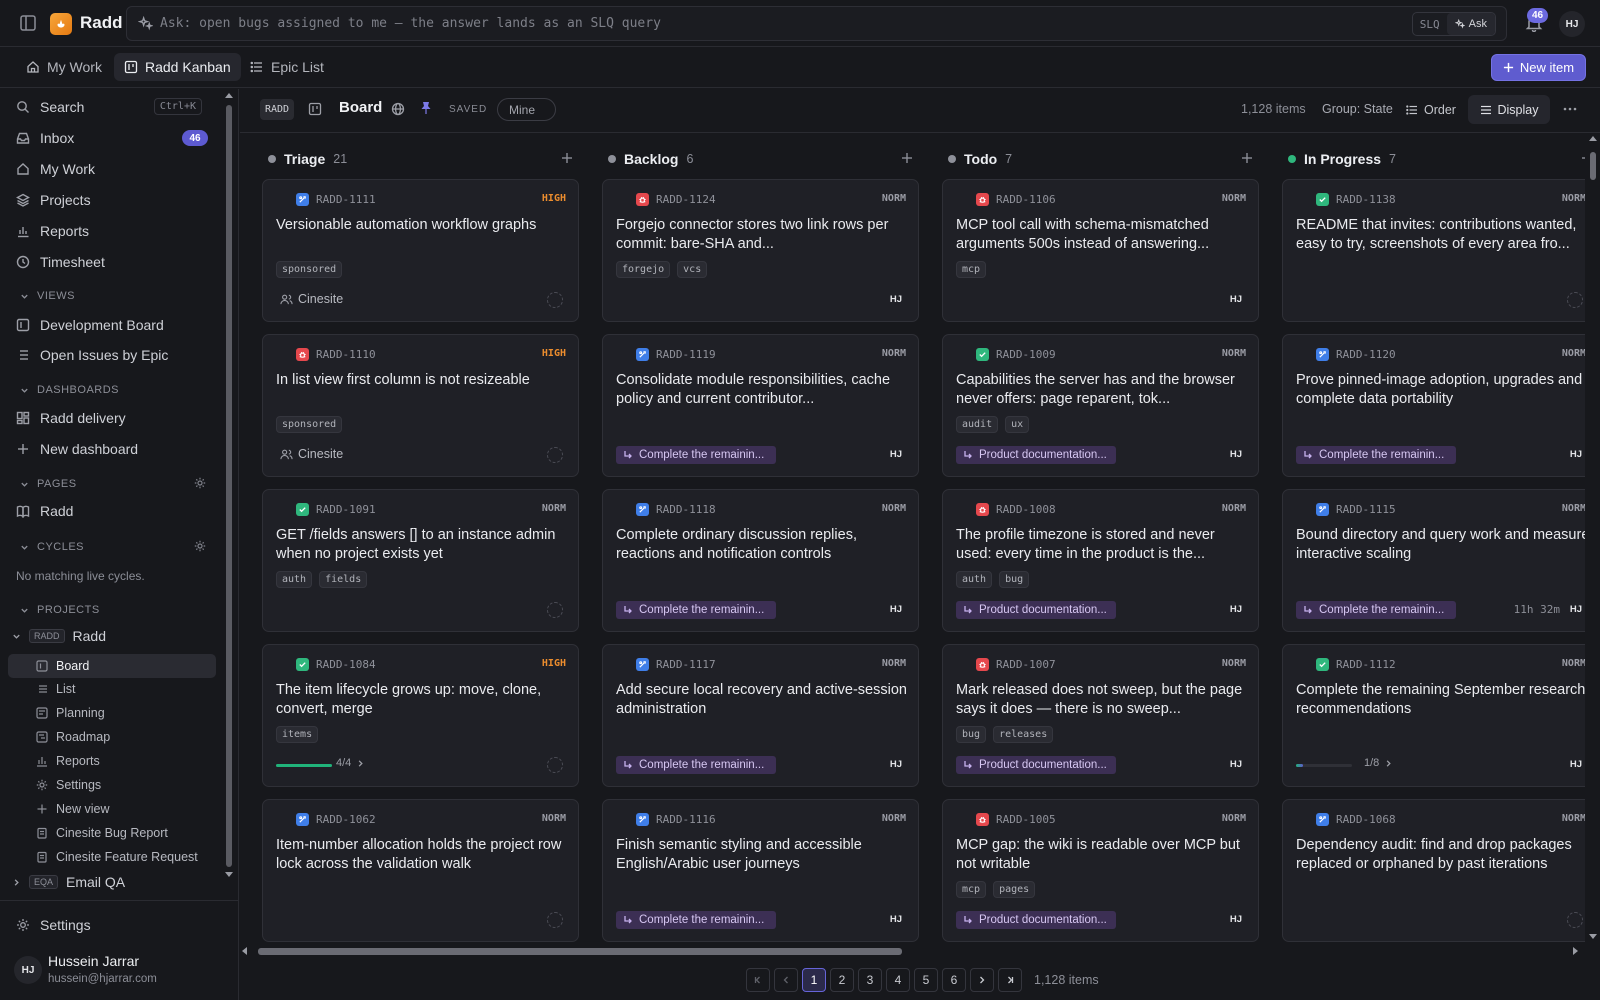 The image size is (1600, 1000). Describe the element at coordinates (350, 763) in the screenshot. I see `progress-label: 4/4` at that location.